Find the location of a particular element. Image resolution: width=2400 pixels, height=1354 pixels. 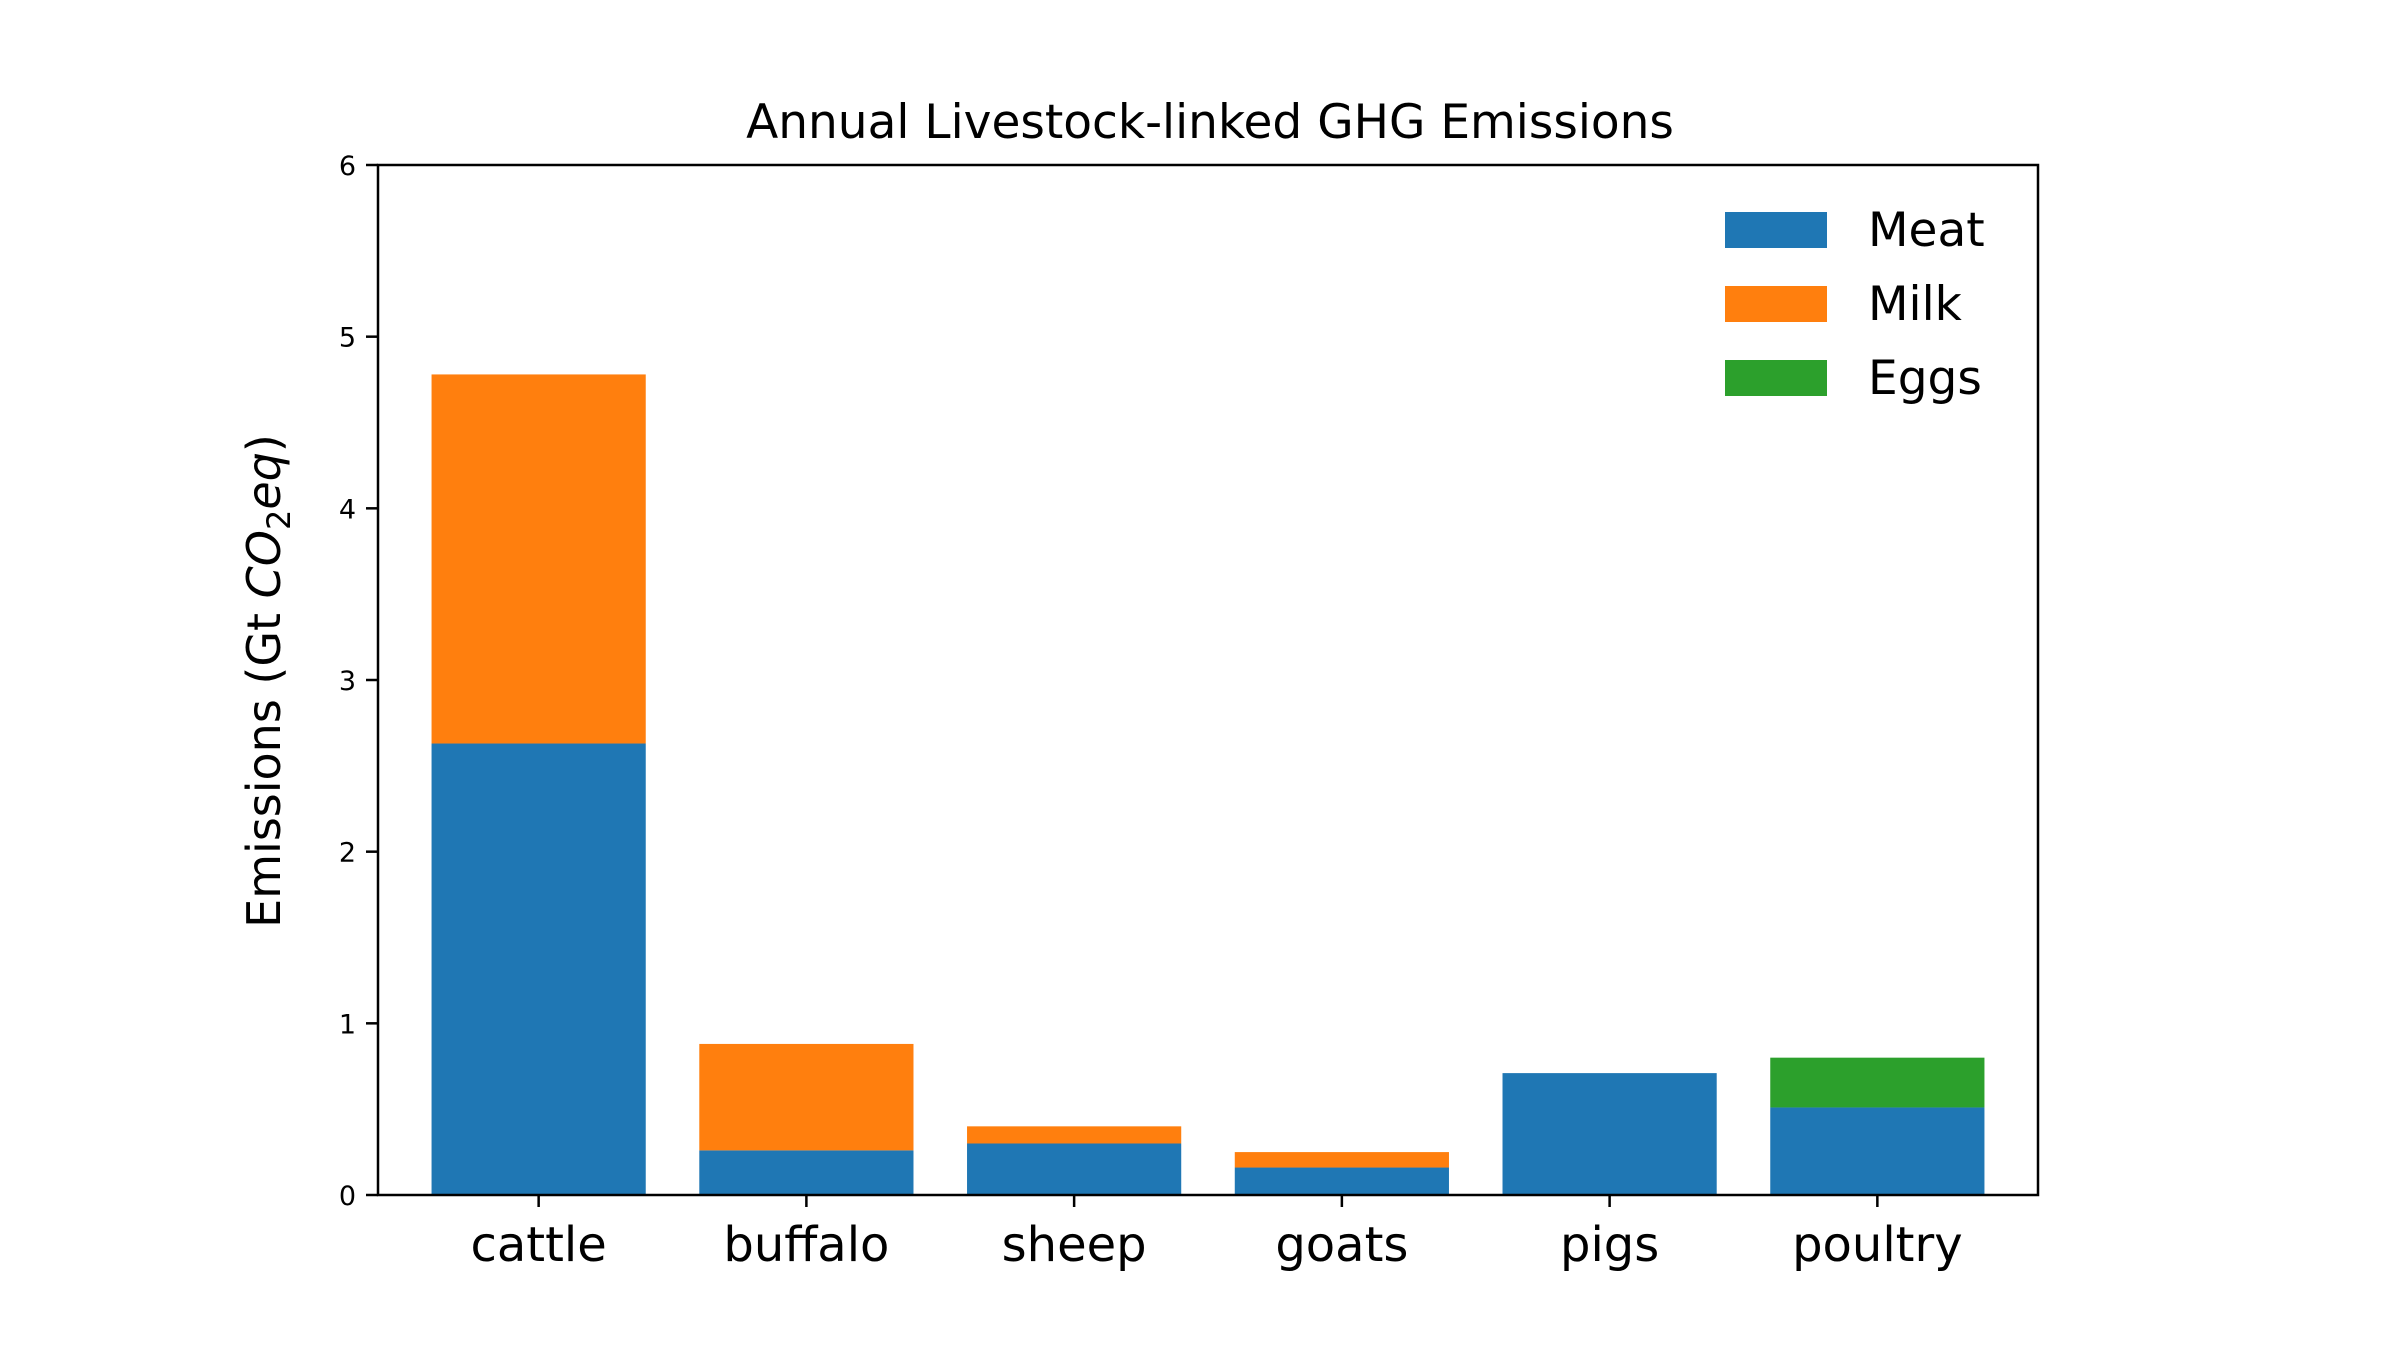

y-tick-label: 5 is located at coordinates (347, 338).